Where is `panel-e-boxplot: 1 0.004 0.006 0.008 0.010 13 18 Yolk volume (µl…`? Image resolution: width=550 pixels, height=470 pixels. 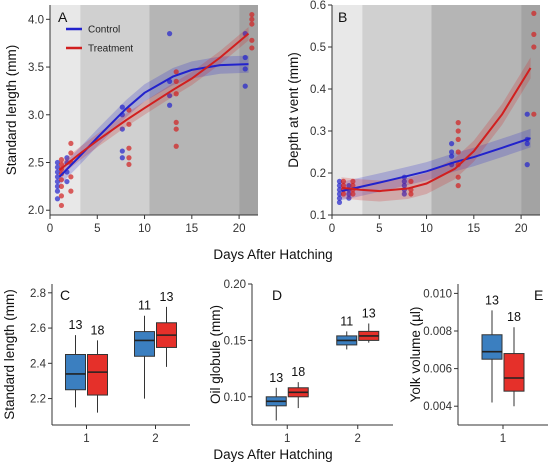 panel-e-boxplot: 1 0.004 0.006 0.008 0.010 13 18 Yolk volume (µl… is located at coordinates (478, 364).